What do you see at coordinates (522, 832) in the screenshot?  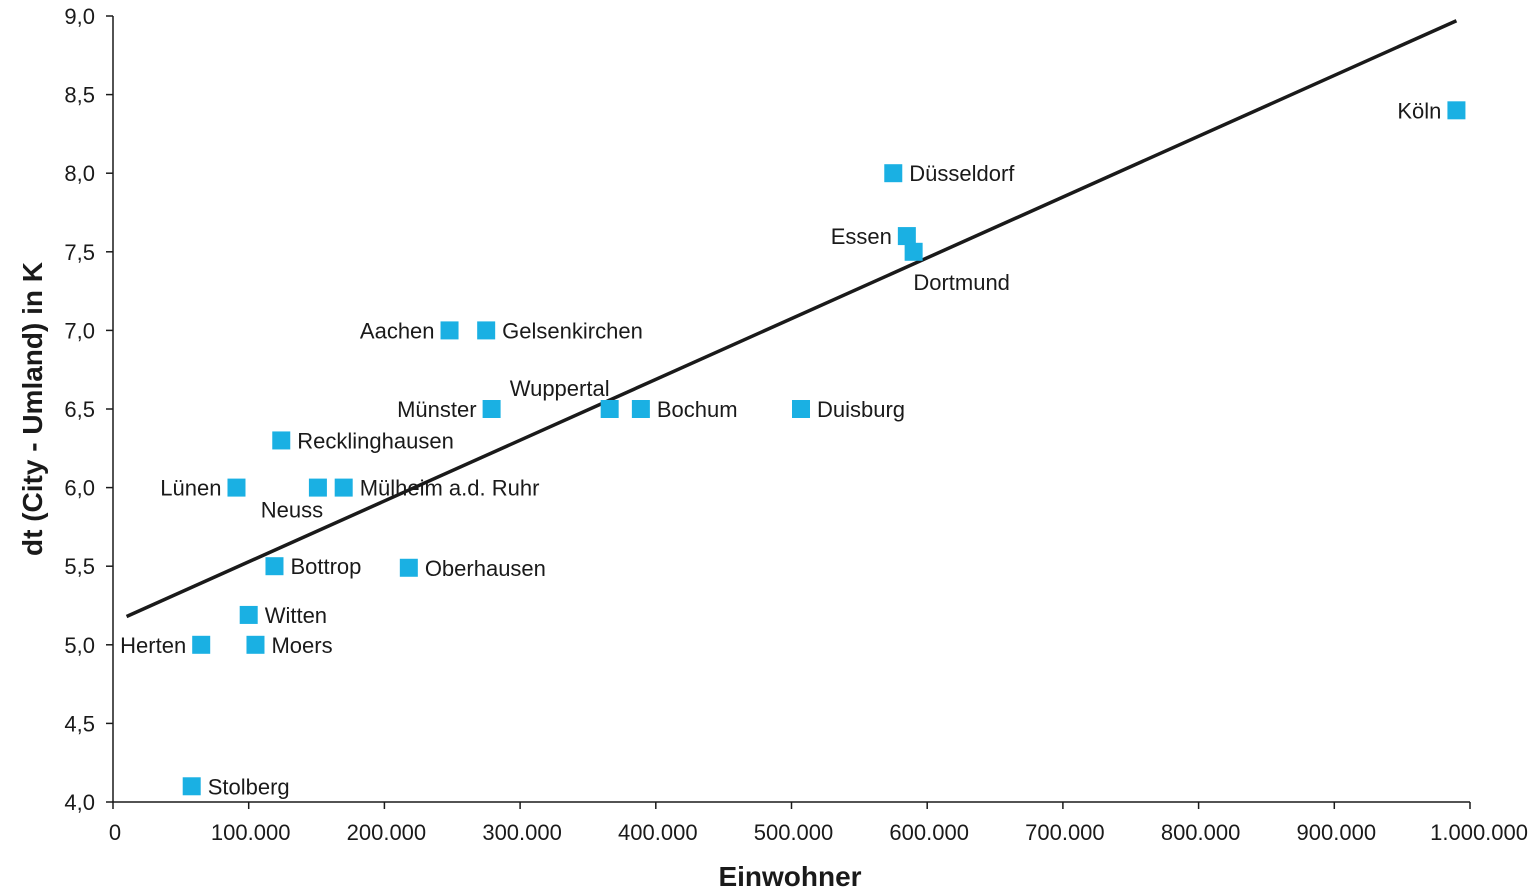 I see `x-tick-label: 300.000` at bounding box center [522, 832].